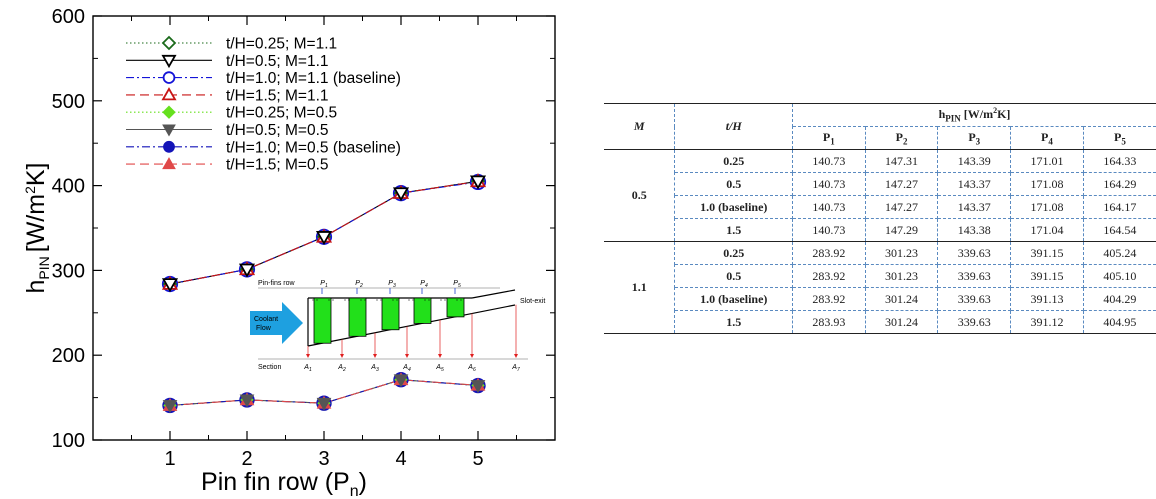 The width and height of the screenshot is (1156, 499). Describe the element at coordinates (901, 161) in the screenshot. I see `table-cell: 147.31` at that location.